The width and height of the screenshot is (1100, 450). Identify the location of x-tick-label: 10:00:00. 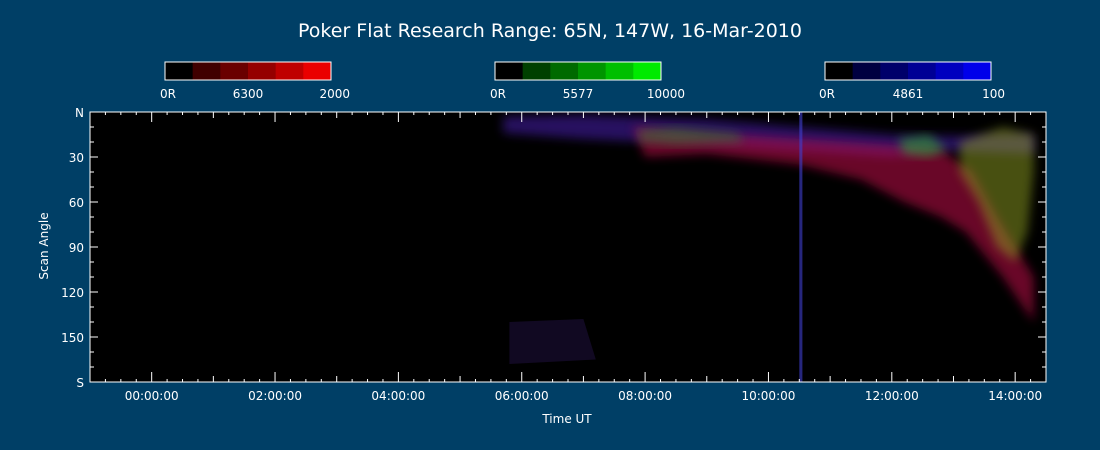
(768, 396).